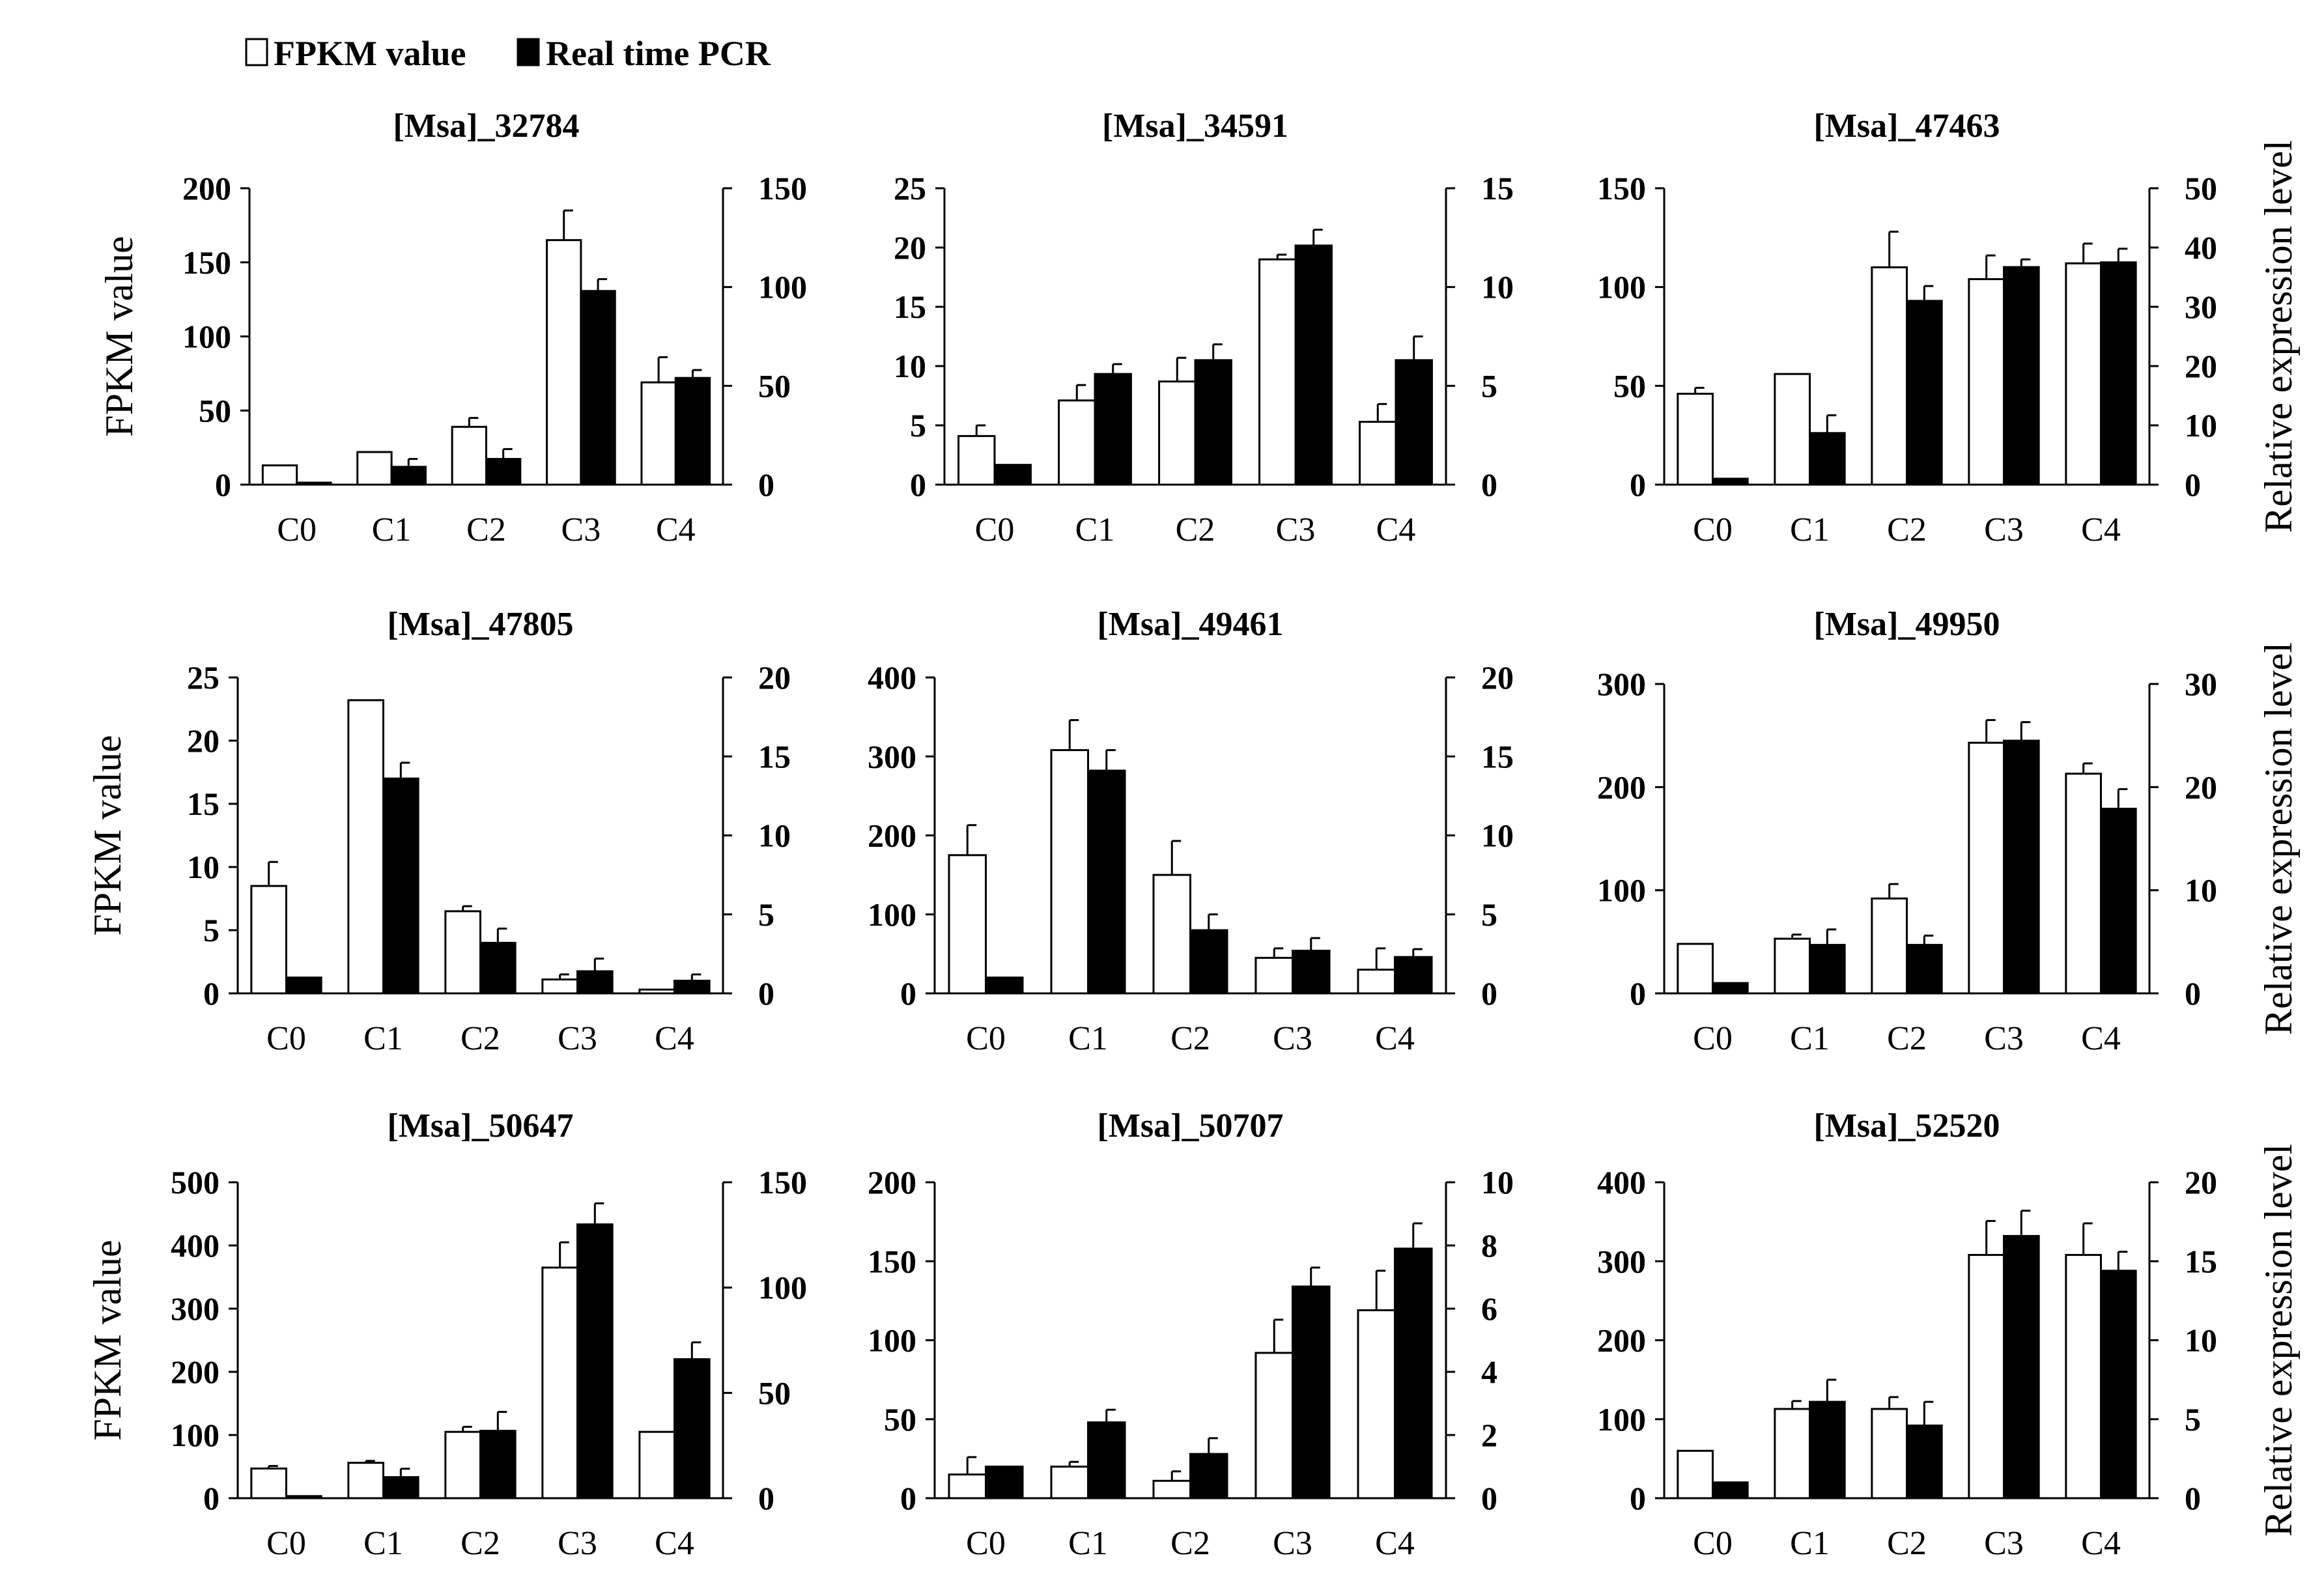 The image size is (2324, 1592). Describe the element at coordinates (1489, 1245) in the screenshot. I see `right-tick-label: 8` at that location.